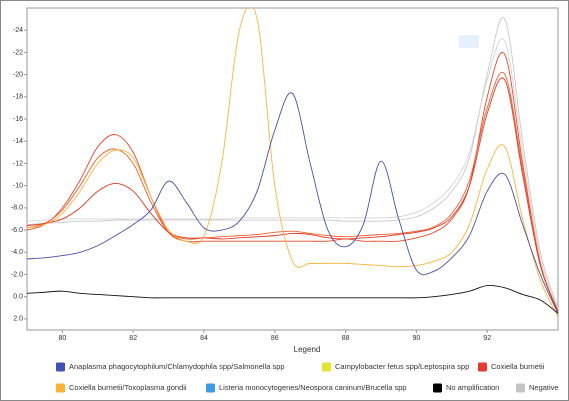  What do you see at coordinates (133, 338) in the screenshot?
I see `x-tick-label: 82` at bounding box center [133, 338].